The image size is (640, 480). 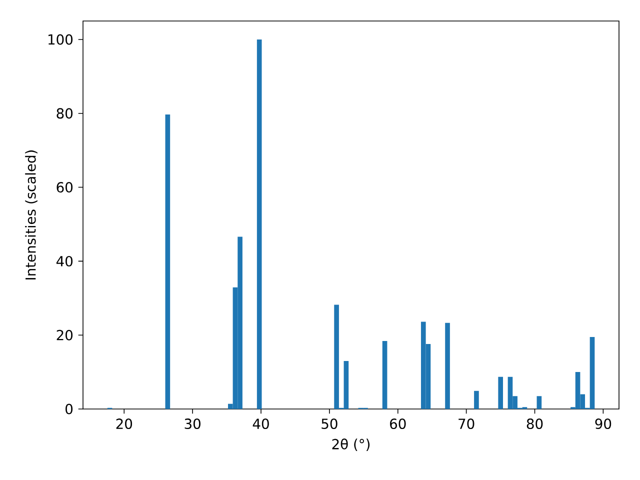 What do you see at coordinates (60, 39) in the screenshot?
I see `y-tick-label: 100` at bounding box center [60, 39].